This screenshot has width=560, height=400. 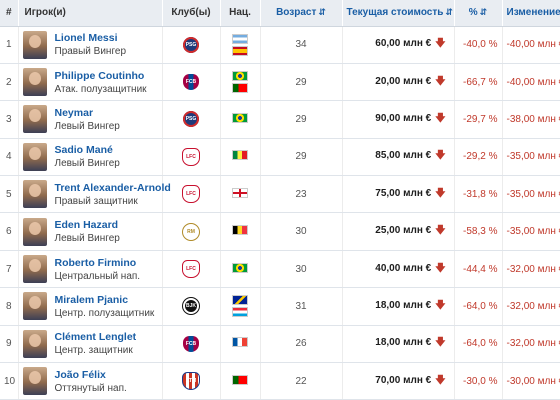 I want to click on market-value-cell: 40,00 млн € 🡇, so click(x=398, y=269).